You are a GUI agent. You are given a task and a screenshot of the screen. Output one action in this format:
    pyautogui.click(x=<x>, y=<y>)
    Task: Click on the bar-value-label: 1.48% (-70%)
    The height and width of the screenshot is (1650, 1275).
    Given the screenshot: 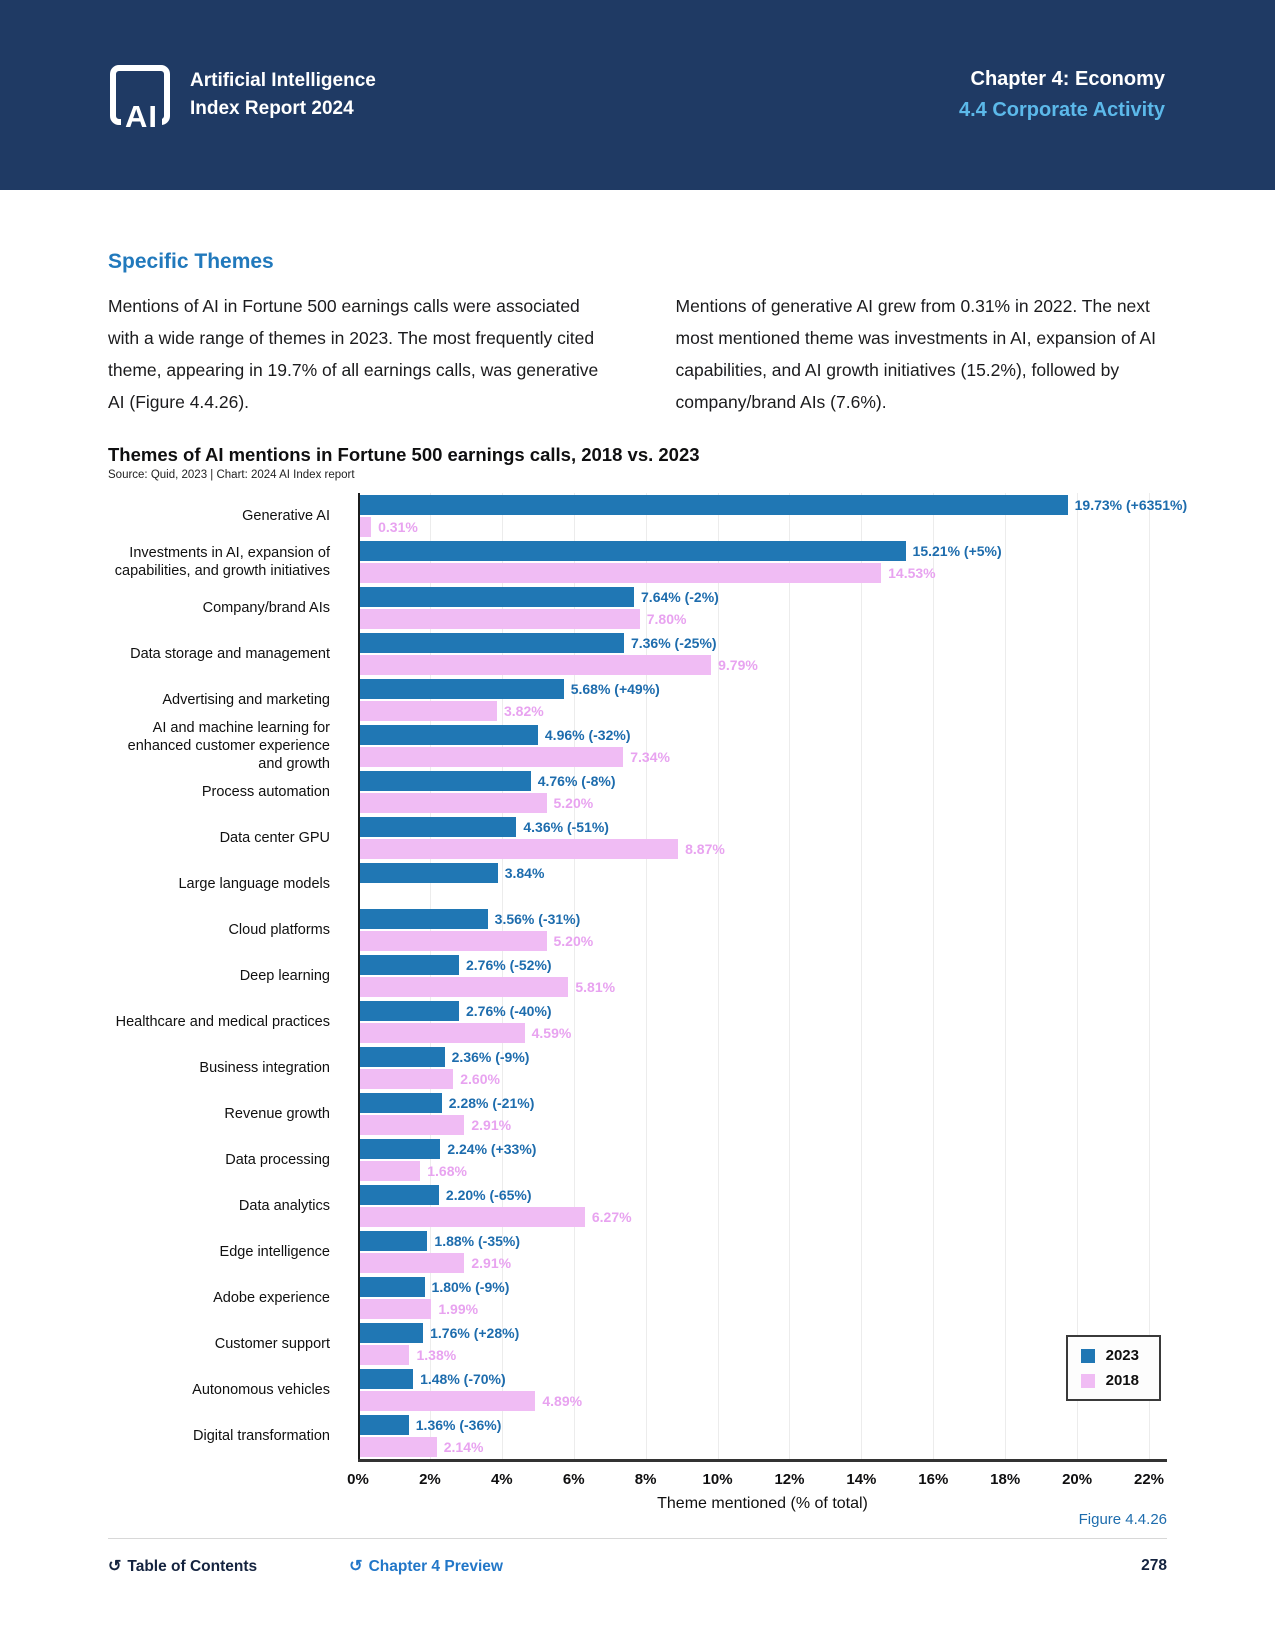 What is the action you would take?
    pyautogui.click(x=463, y=1379)
    